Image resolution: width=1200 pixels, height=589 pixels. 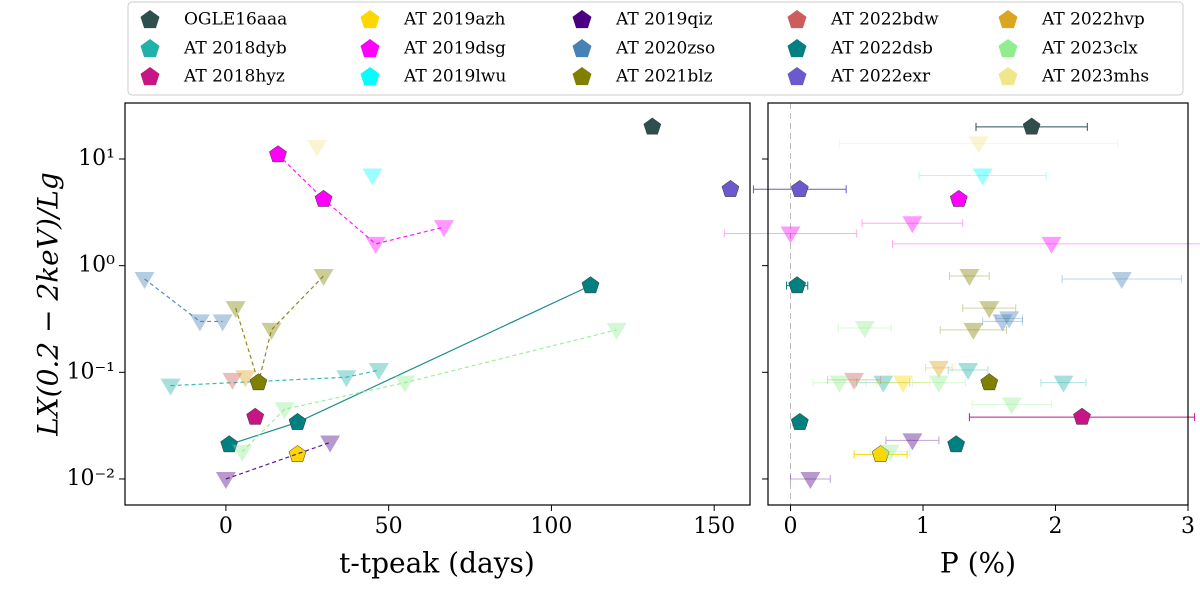 What do you see at coordinates (454, 77) in the screenshot?
I see `legend-label: AT 2019lwu` at bounding box center [454, 77].